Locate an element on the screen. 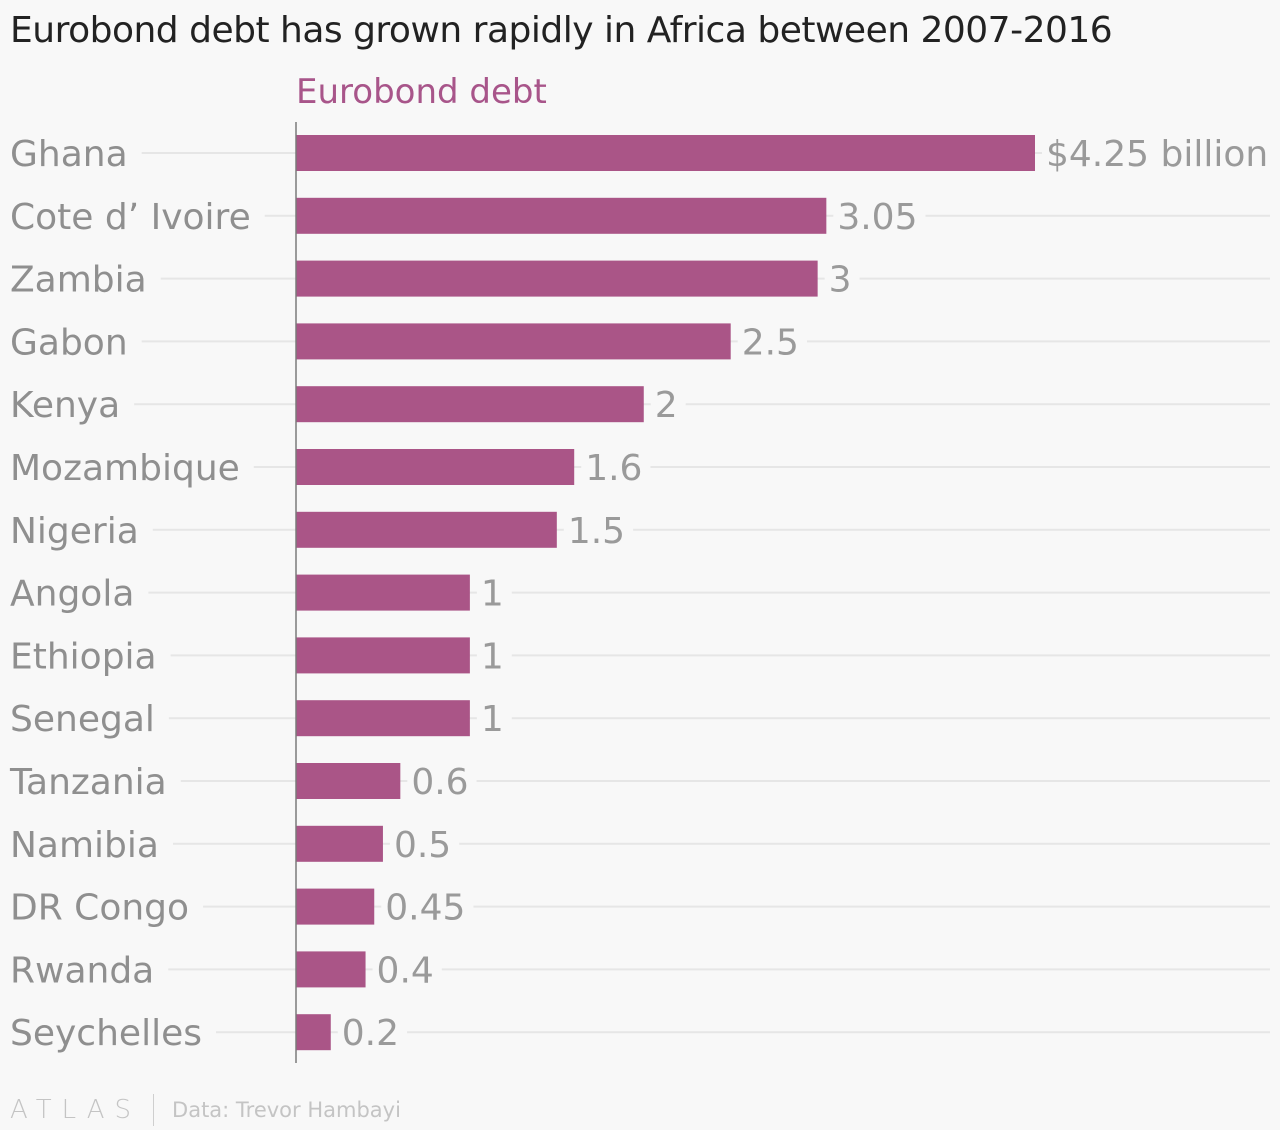  value-label: 3 is located at coordinates (840, 280).